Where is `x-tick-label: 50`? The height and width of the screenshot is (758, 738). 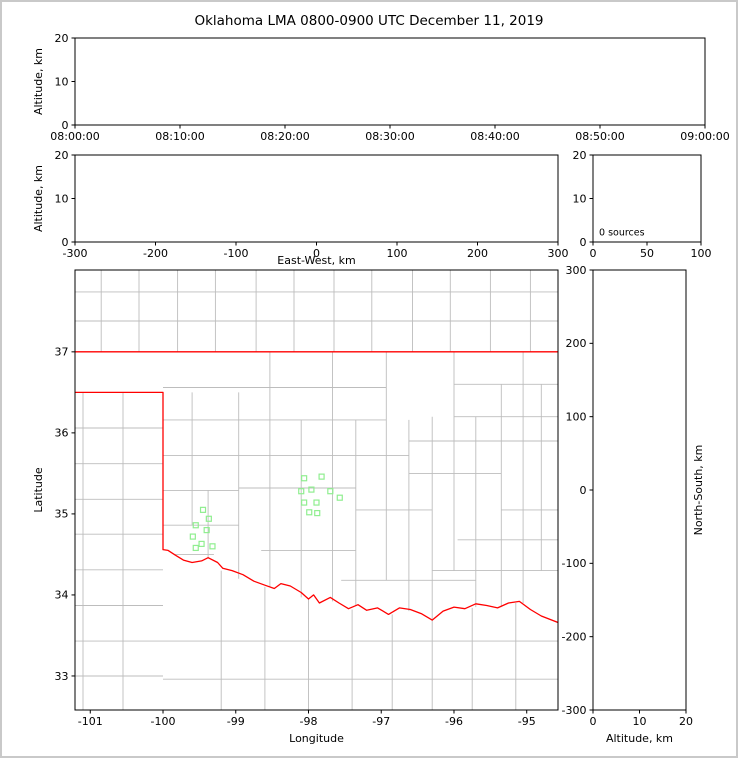 x-tick-label: 50 is located at coordinates (647, 253).